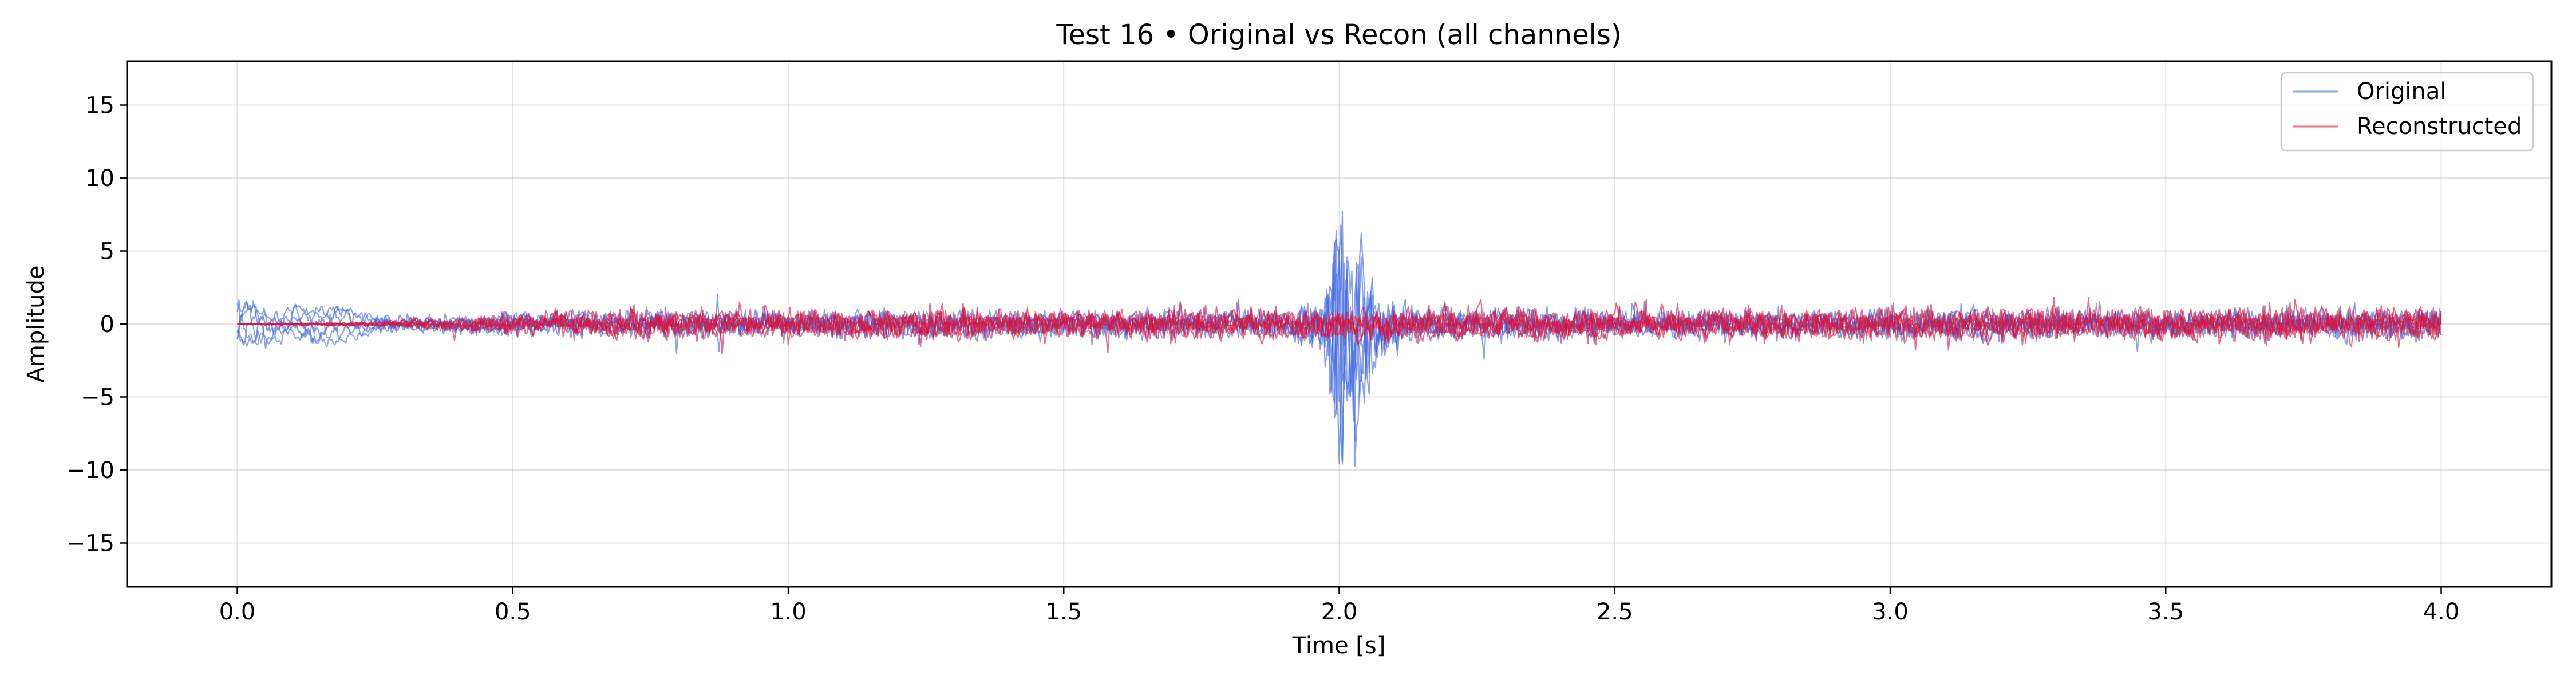 This screenshot has width=2576, height=687. I want to click on x-tick-label: 3.0, so click(1890, 612).